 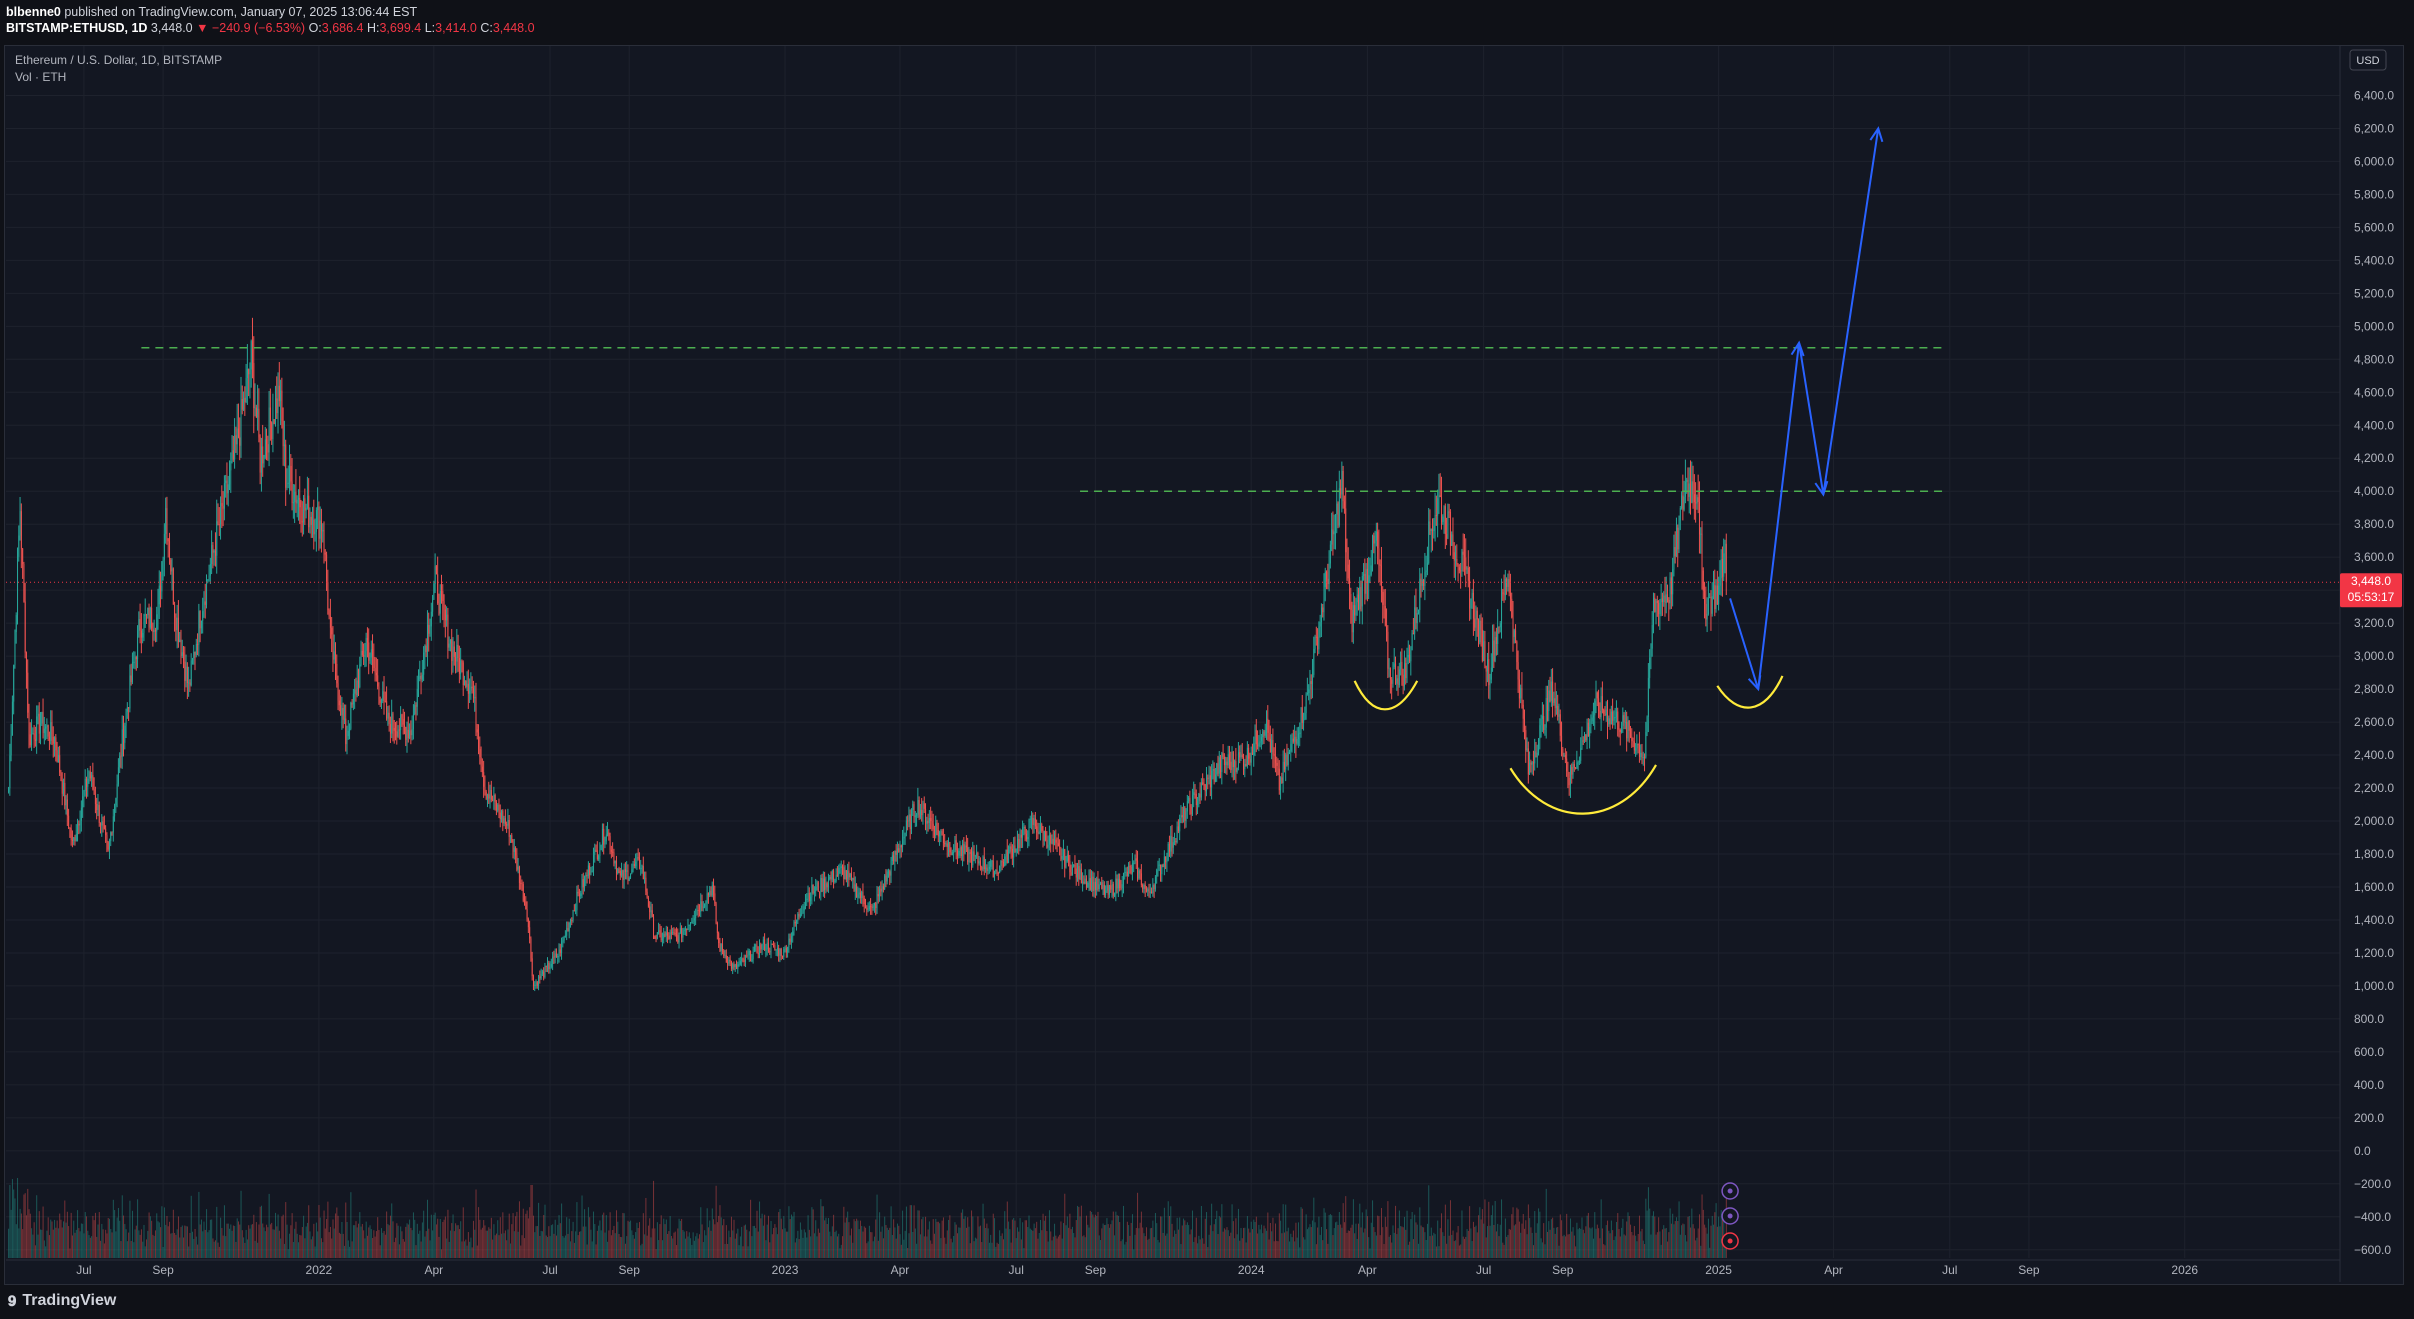 What do you see at coordinates (1718, 1270) in the screenshot?
I see `x-tick-label: 2025` at bounding box center [1718, 1270].